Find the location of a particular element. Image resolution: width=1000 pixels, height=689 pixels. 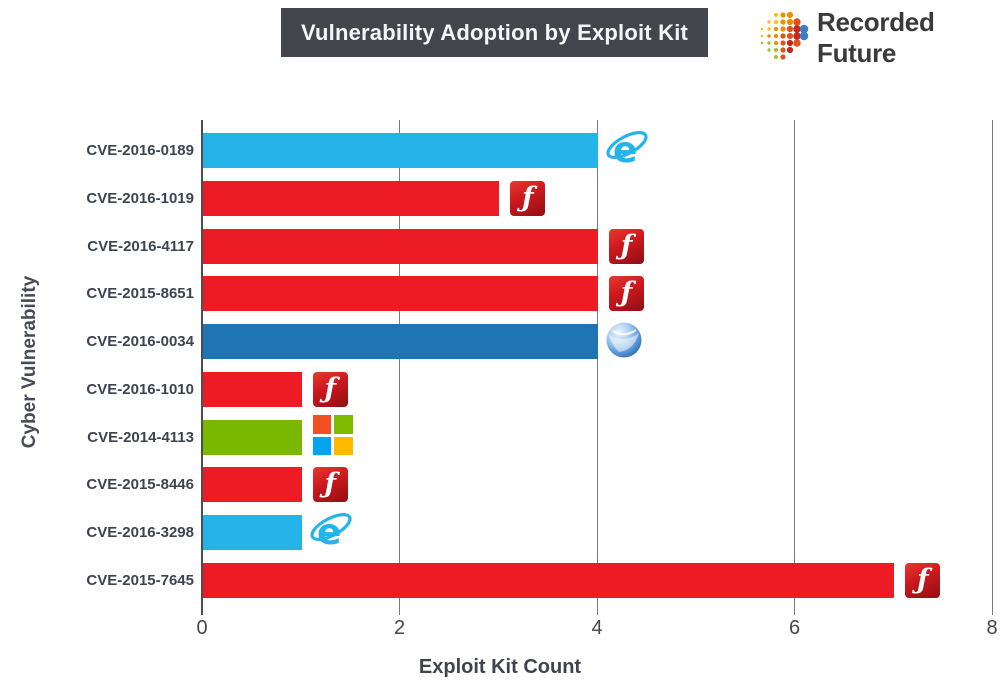

microsoft-icon is located at coordinates (332, 435).